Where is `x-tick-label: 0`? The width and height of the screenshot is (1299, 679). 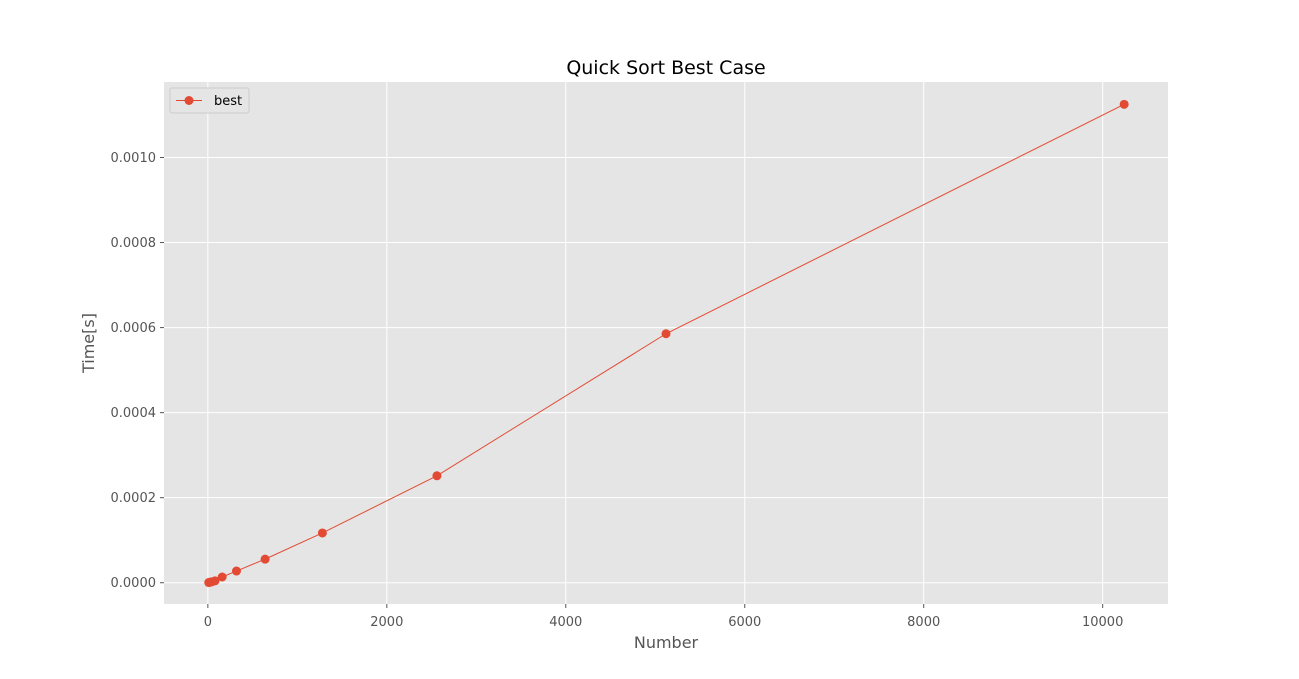 x-tick-label: 0 is located at coordinates (208, 622).